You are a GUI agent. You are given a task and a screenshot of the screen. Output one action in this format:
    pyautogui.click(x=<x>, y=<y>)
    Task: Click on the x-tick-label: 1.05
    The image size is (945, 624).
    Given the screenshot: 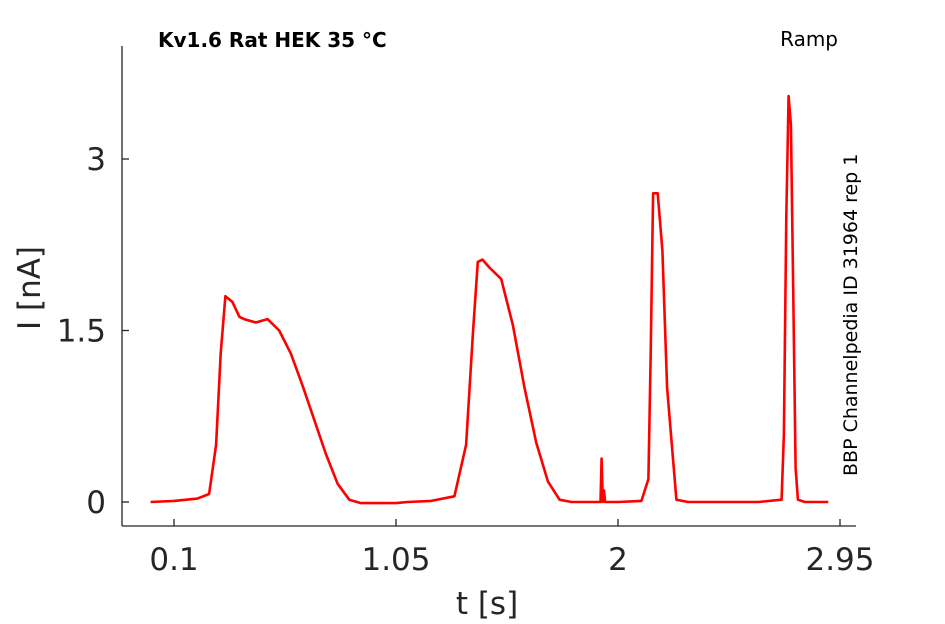 What is the action you would take?
    pyautogui.click(x=395, y=560)
    